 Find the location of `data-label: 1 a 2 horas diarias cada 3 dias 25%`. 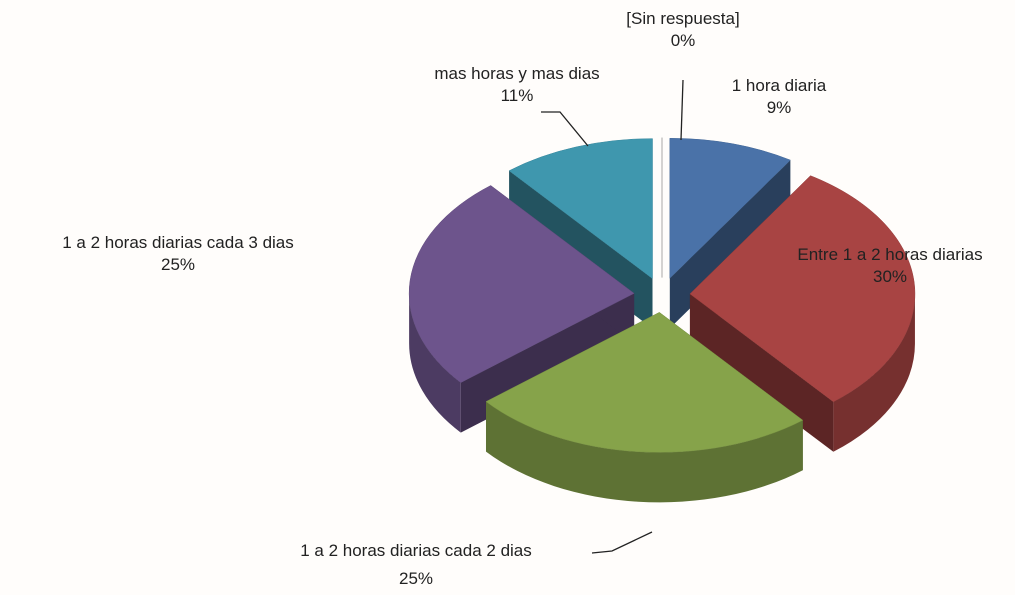

data-label: 1 a 2 horas diarias cada 3 dias 25% is located at coordinates (179, 254).